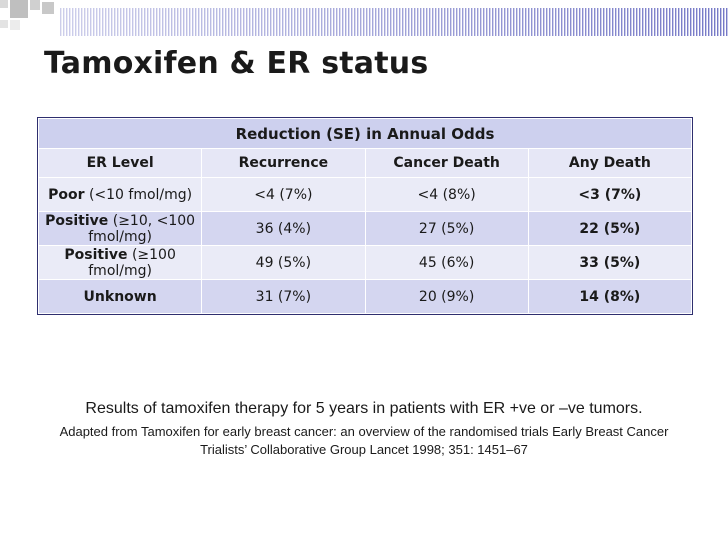 Image resolution: width=728 pixels, height=546 pixels. What do you see at coordinates (120, 296) in the screenshot?
I see `er-level-name: Unknown` at bounding box center [120, 296].